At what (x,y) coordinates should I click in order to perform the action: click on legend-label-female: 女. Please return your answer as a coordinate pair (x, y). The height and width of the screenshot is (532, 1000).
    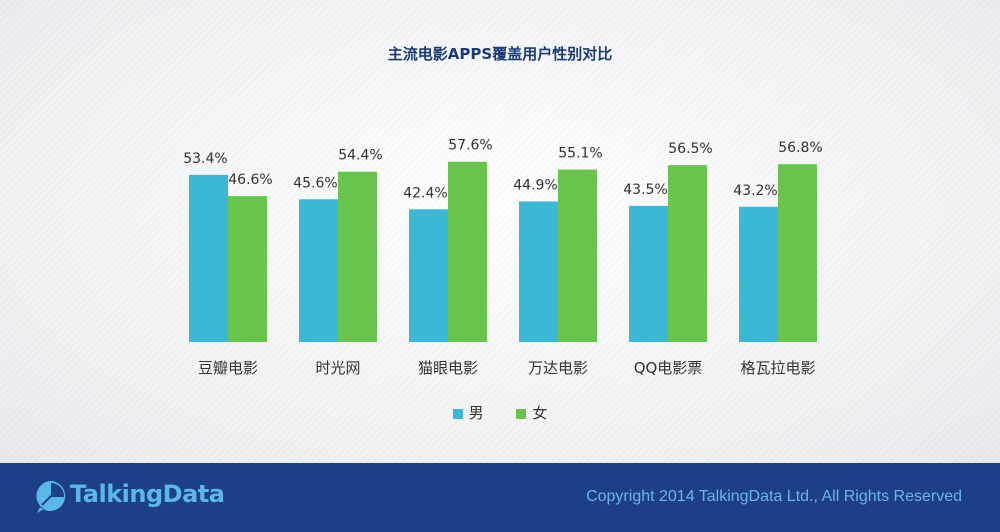
    Looking at the image, I should click on (540, 413).